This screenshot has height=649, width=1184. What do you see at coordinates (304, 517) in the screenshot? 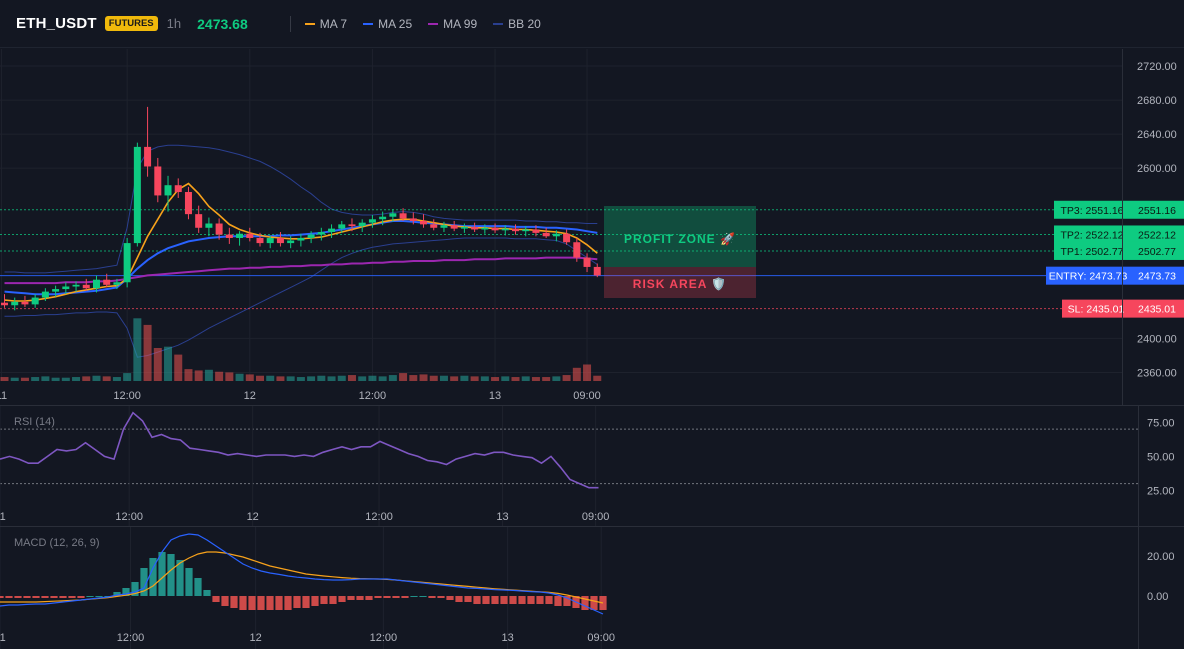
I see `rsi-time-axis: 11 12:00 12 12:00 13 09:00` at bounding box center [304, 517].